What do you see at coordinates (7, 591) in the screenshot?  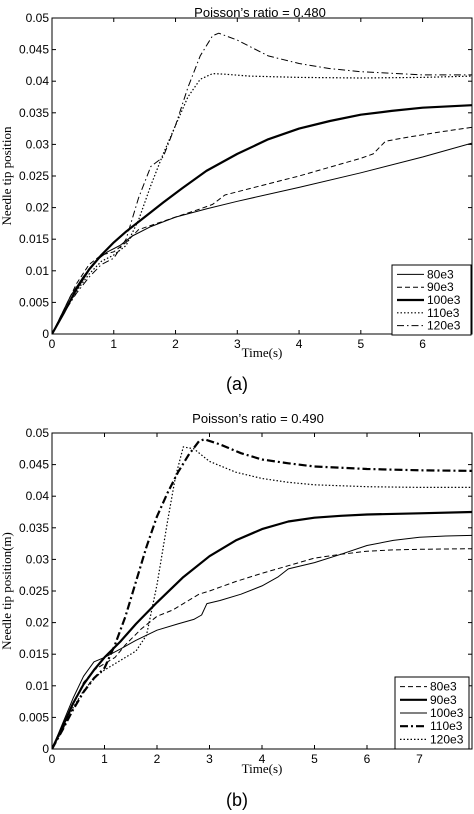 I see `y-axis-label: Needle tip position(m)` at bounding box center [7, 591].